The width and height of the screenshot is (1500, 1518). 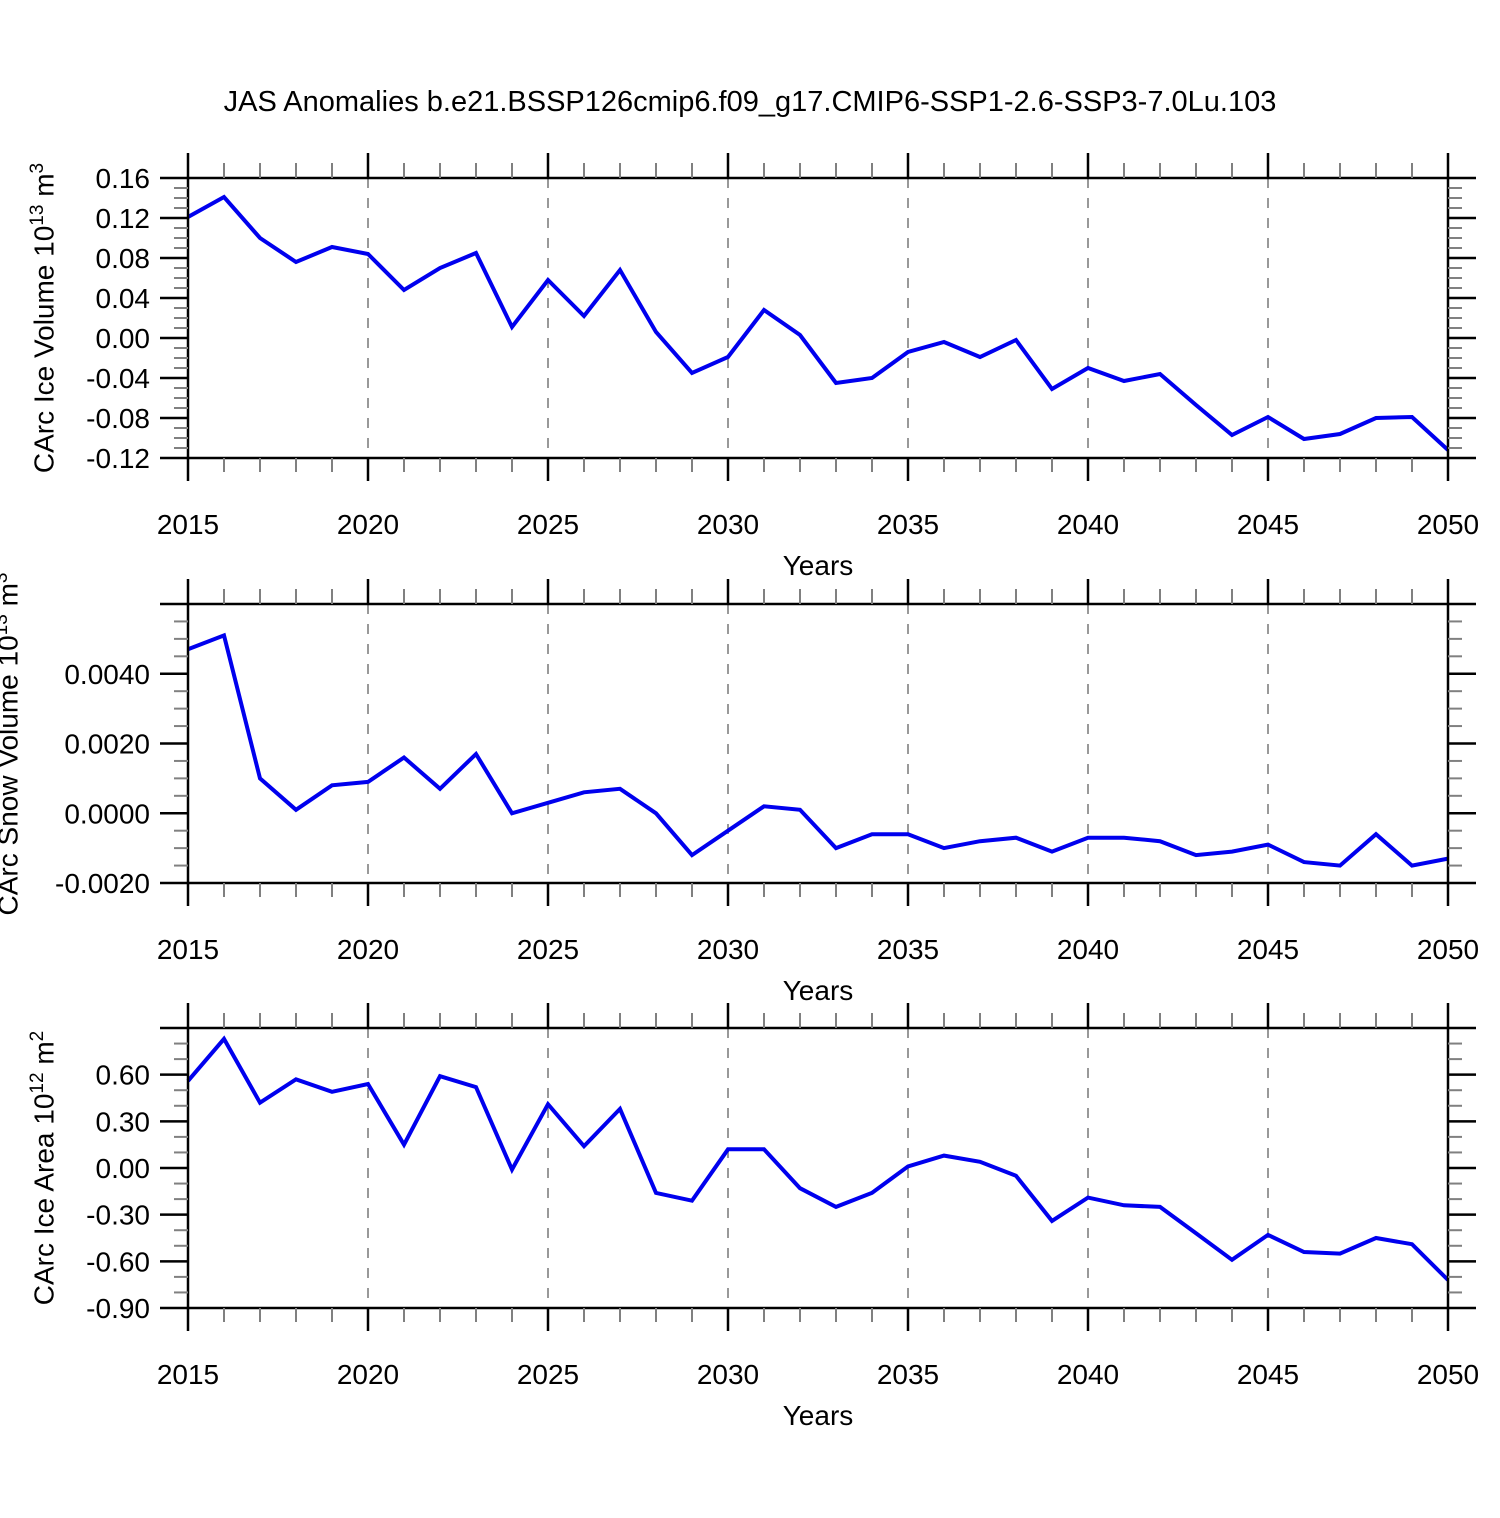 What do you see at coordinates (123, 1075) in the screenshot?
I see `y-tick-label: 0.60` at bounding box center [123, 1075].